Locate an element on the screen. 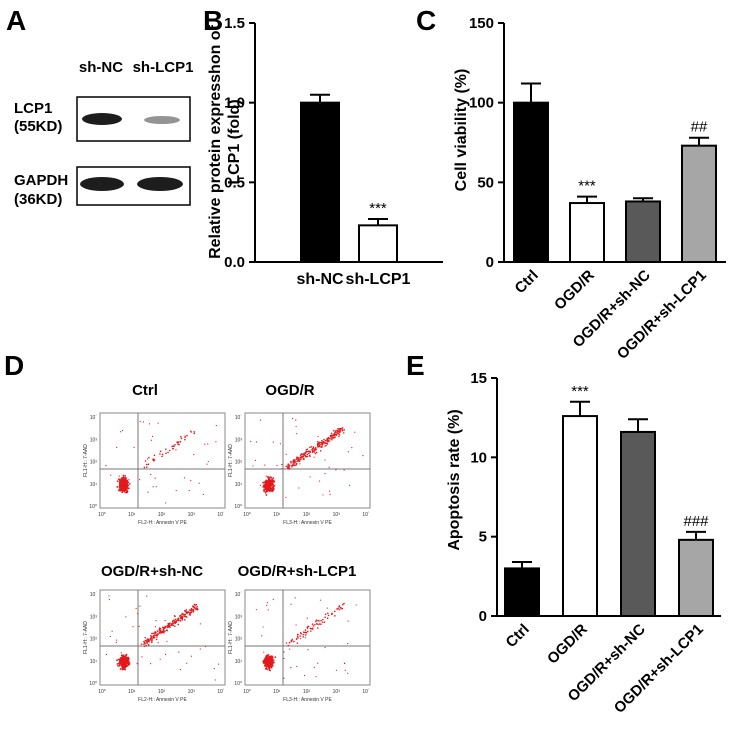 Image resolution: width=749 pixels, height=730 pixels. blot-label-gapdh: GAPDH is located at coordinates (41, 180).